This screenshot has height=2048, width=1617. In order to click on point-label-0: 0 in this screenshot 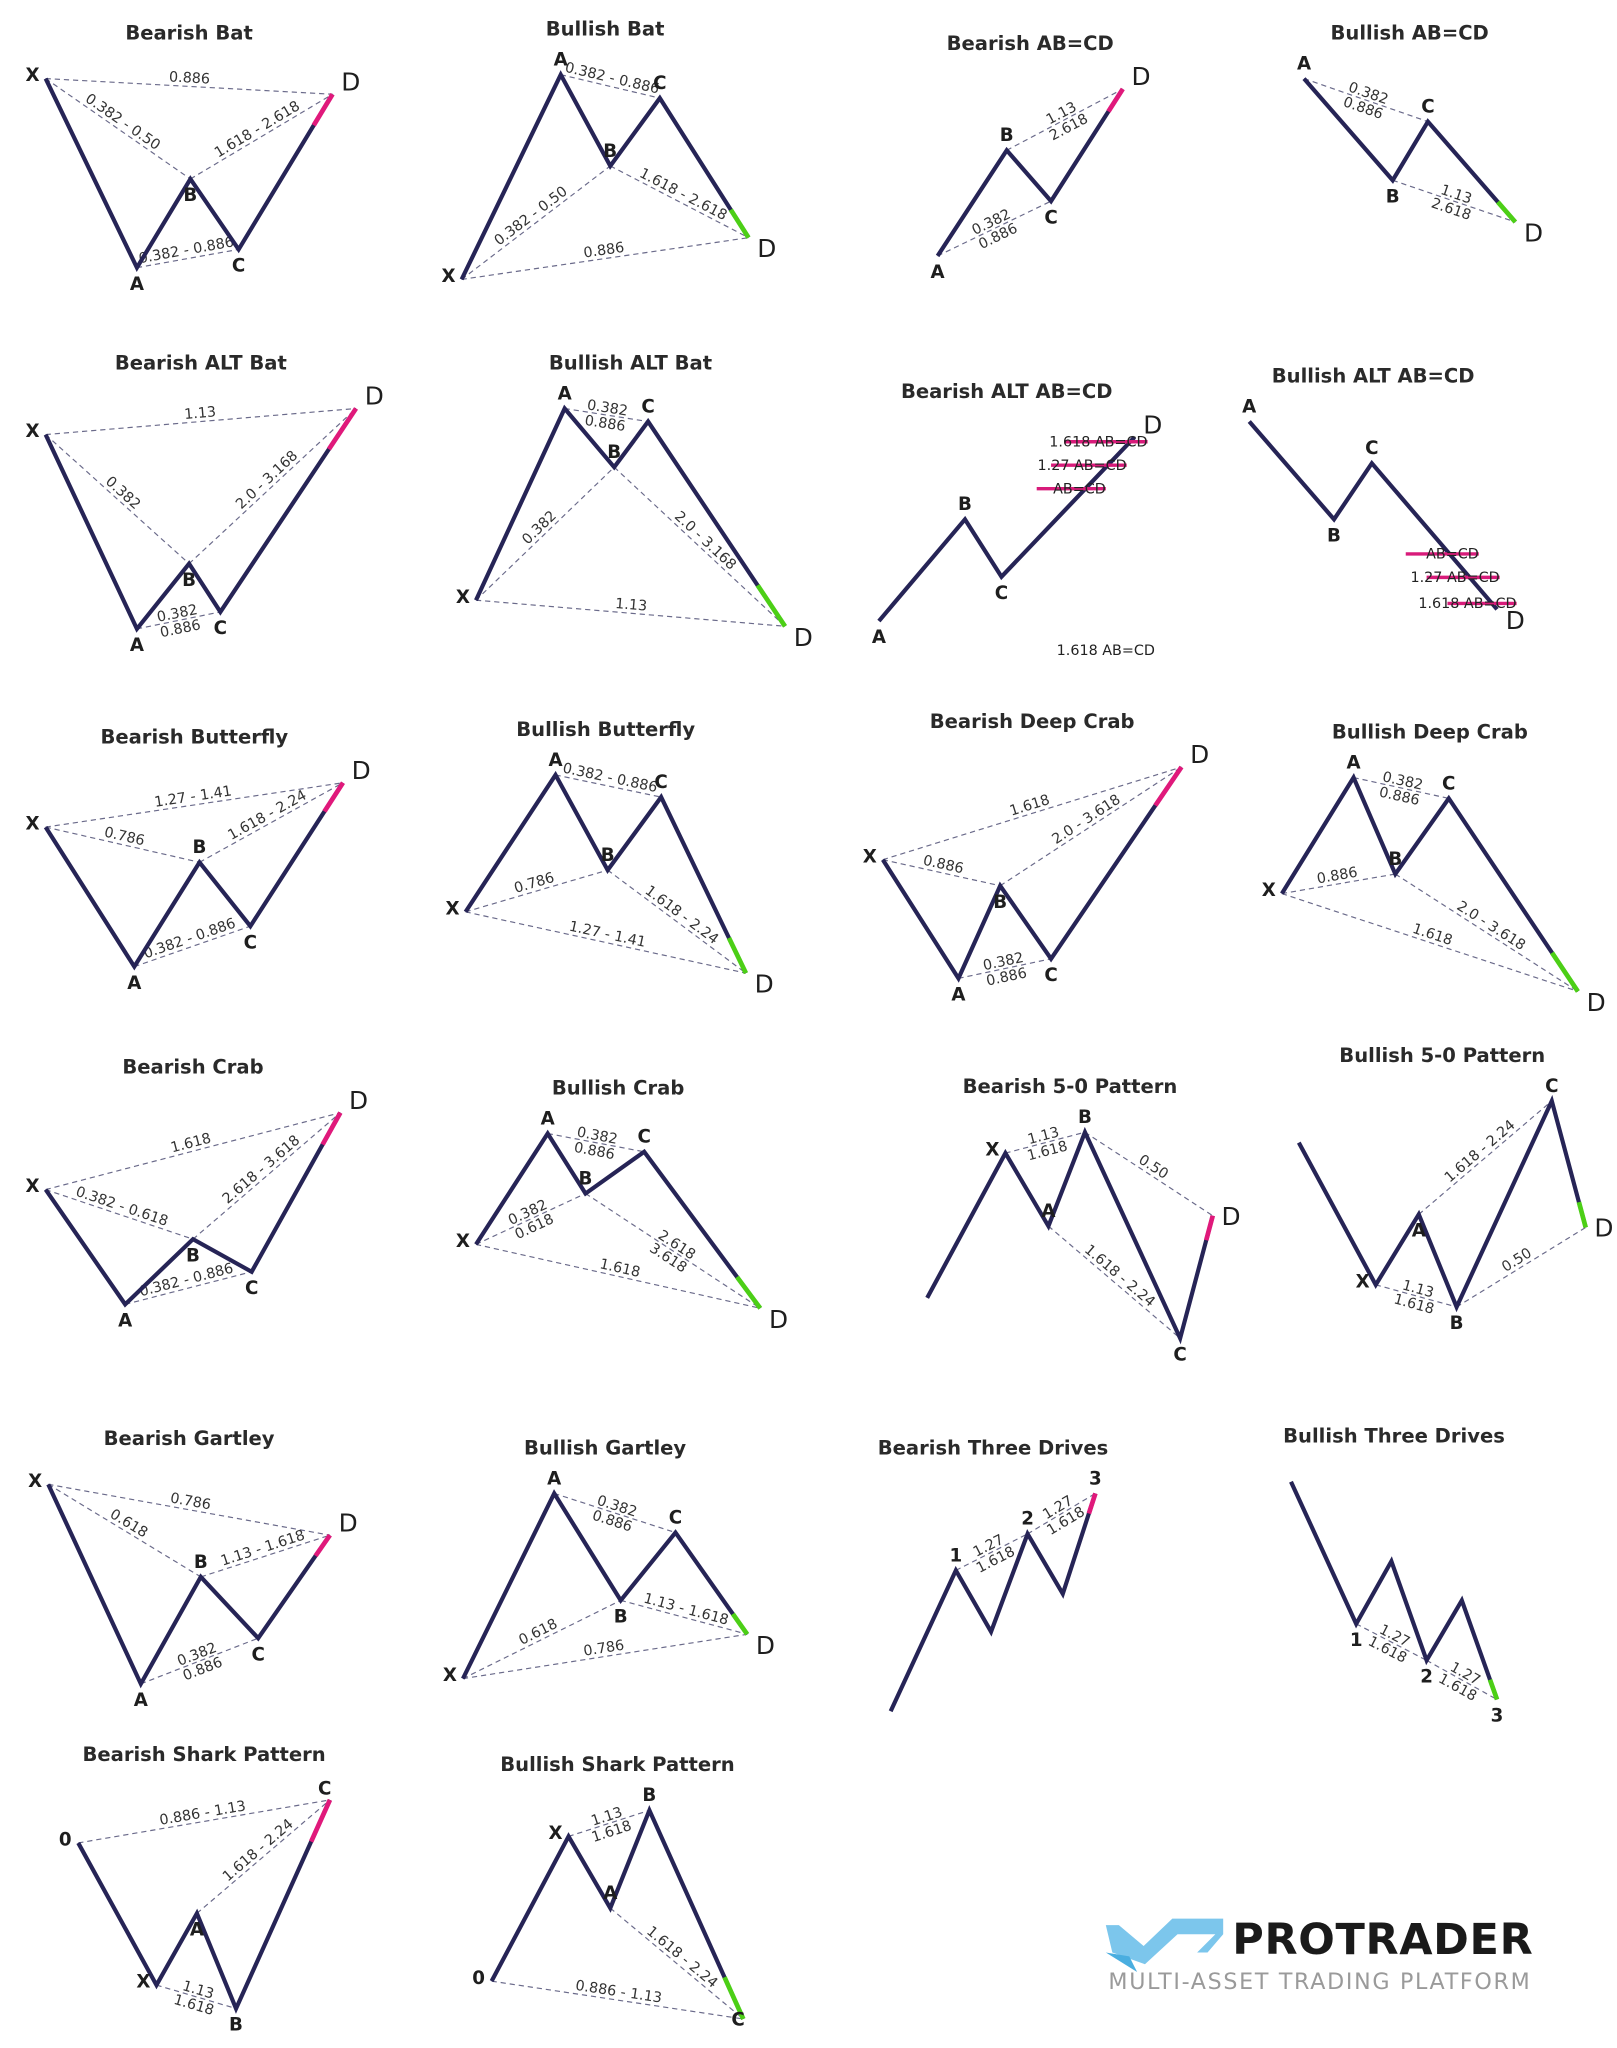, I will do `click(478, 1978)`.